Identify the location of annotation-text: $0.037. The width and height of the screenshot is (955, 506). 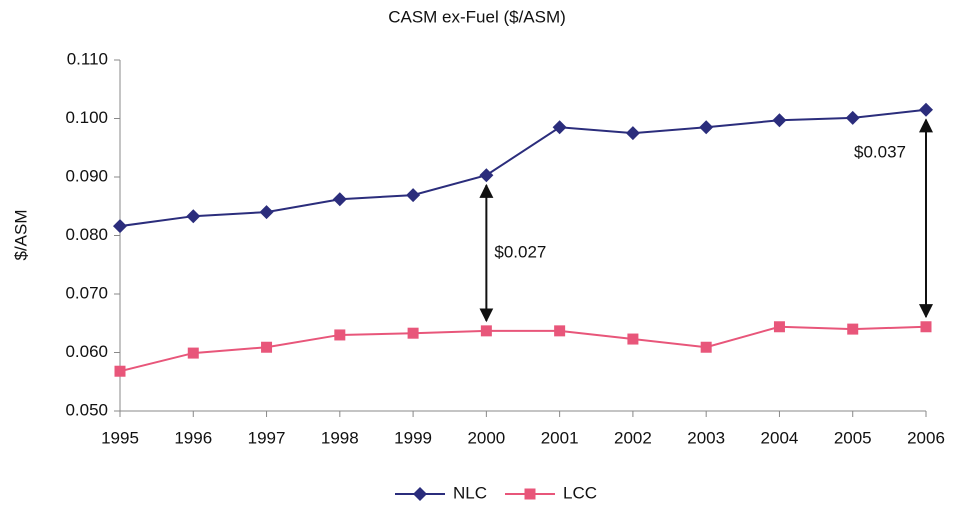
(880, 152).